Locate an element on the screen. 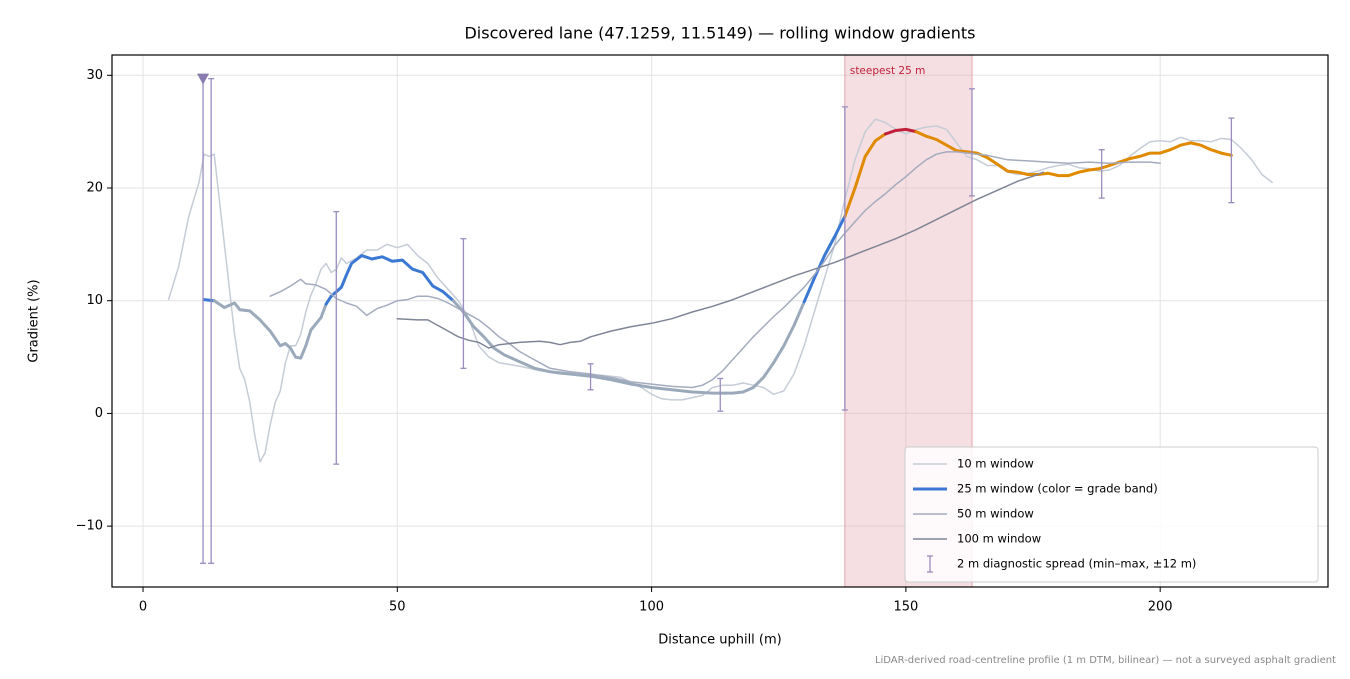 The image size is (1350, 679). x-tick-label: 50 is located at coordinates (397, 607).